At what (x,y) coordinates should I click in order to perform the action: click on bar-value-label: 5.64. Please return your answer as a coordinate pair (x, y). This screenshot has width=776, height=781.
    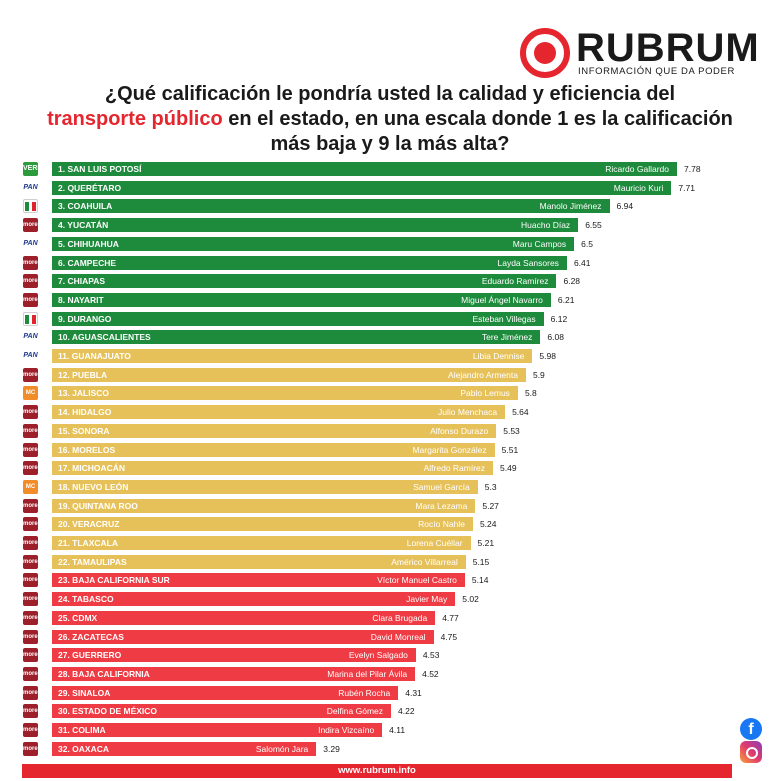
    Looking at the image, I should click on (520, 412).